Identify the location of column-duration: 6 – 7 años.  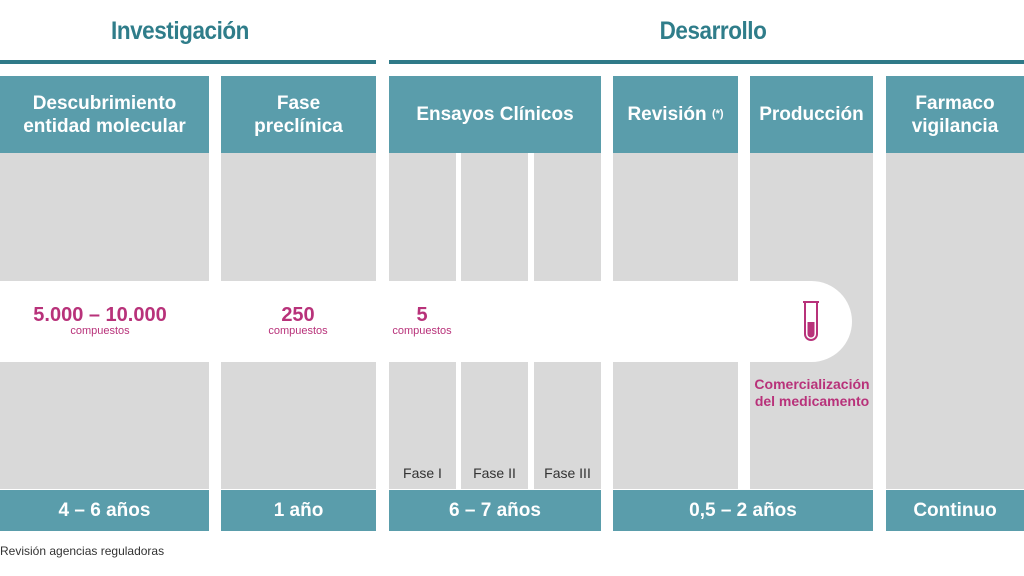
(495, 510).